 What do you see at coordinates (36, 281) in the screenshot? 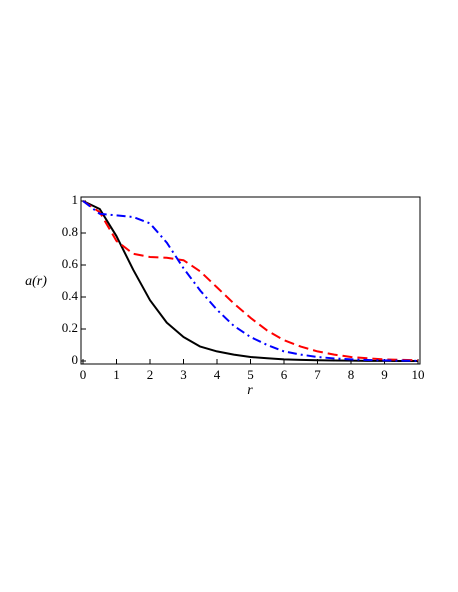
I see `y-axis-label: a(r)` at bounding box center [36, 281].